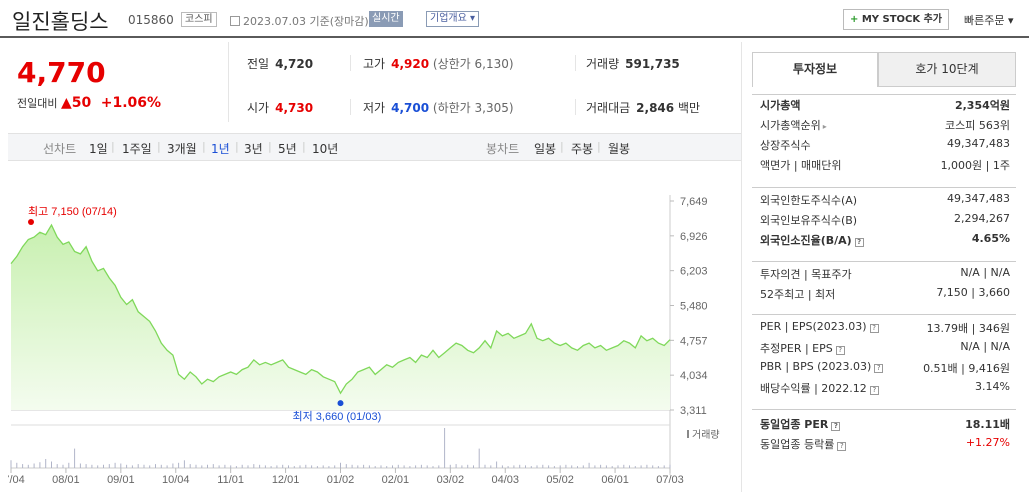 Image resolution: width=1029 pixels, height=492 pixels. What do you see at coordinates (220, 149) in the screenshot?
I see `period-1y: 1년` at bounding box center [220, 149].